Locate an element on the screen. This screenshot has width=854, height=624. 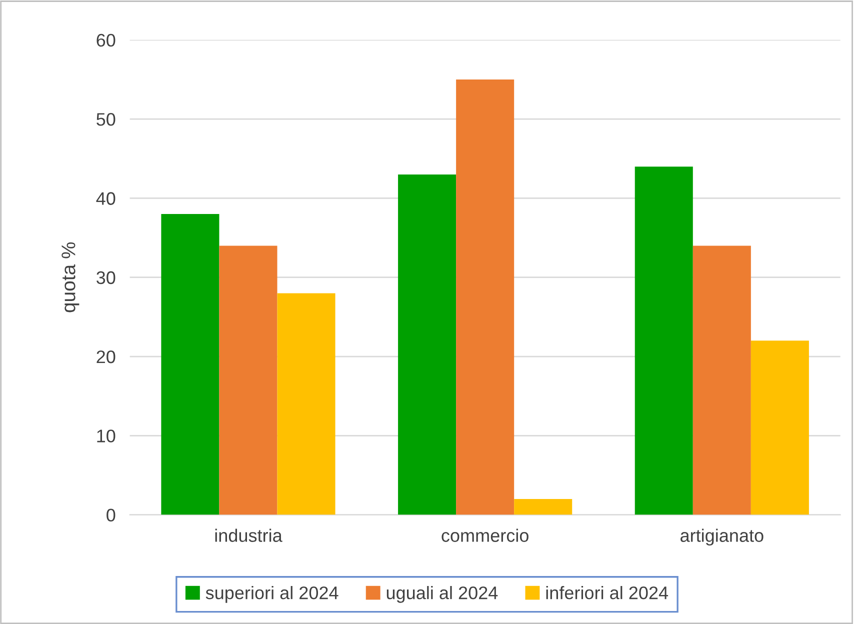
y-tick-label: 0 is located at coordinates (111, 515).